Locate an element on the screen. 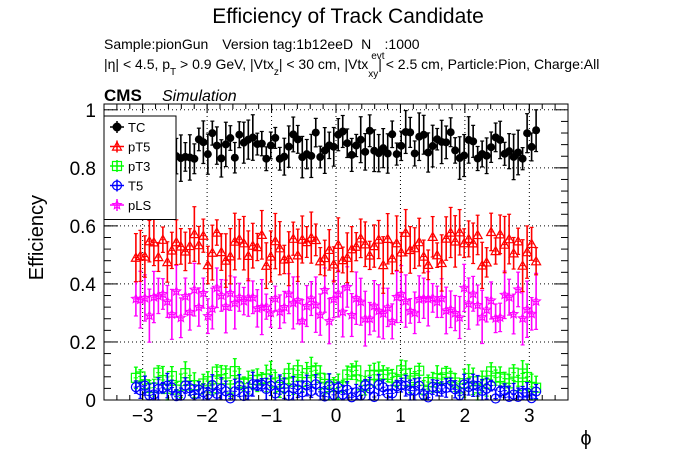  y-tick-label: 0.6 is located at coordinates (83, 227).